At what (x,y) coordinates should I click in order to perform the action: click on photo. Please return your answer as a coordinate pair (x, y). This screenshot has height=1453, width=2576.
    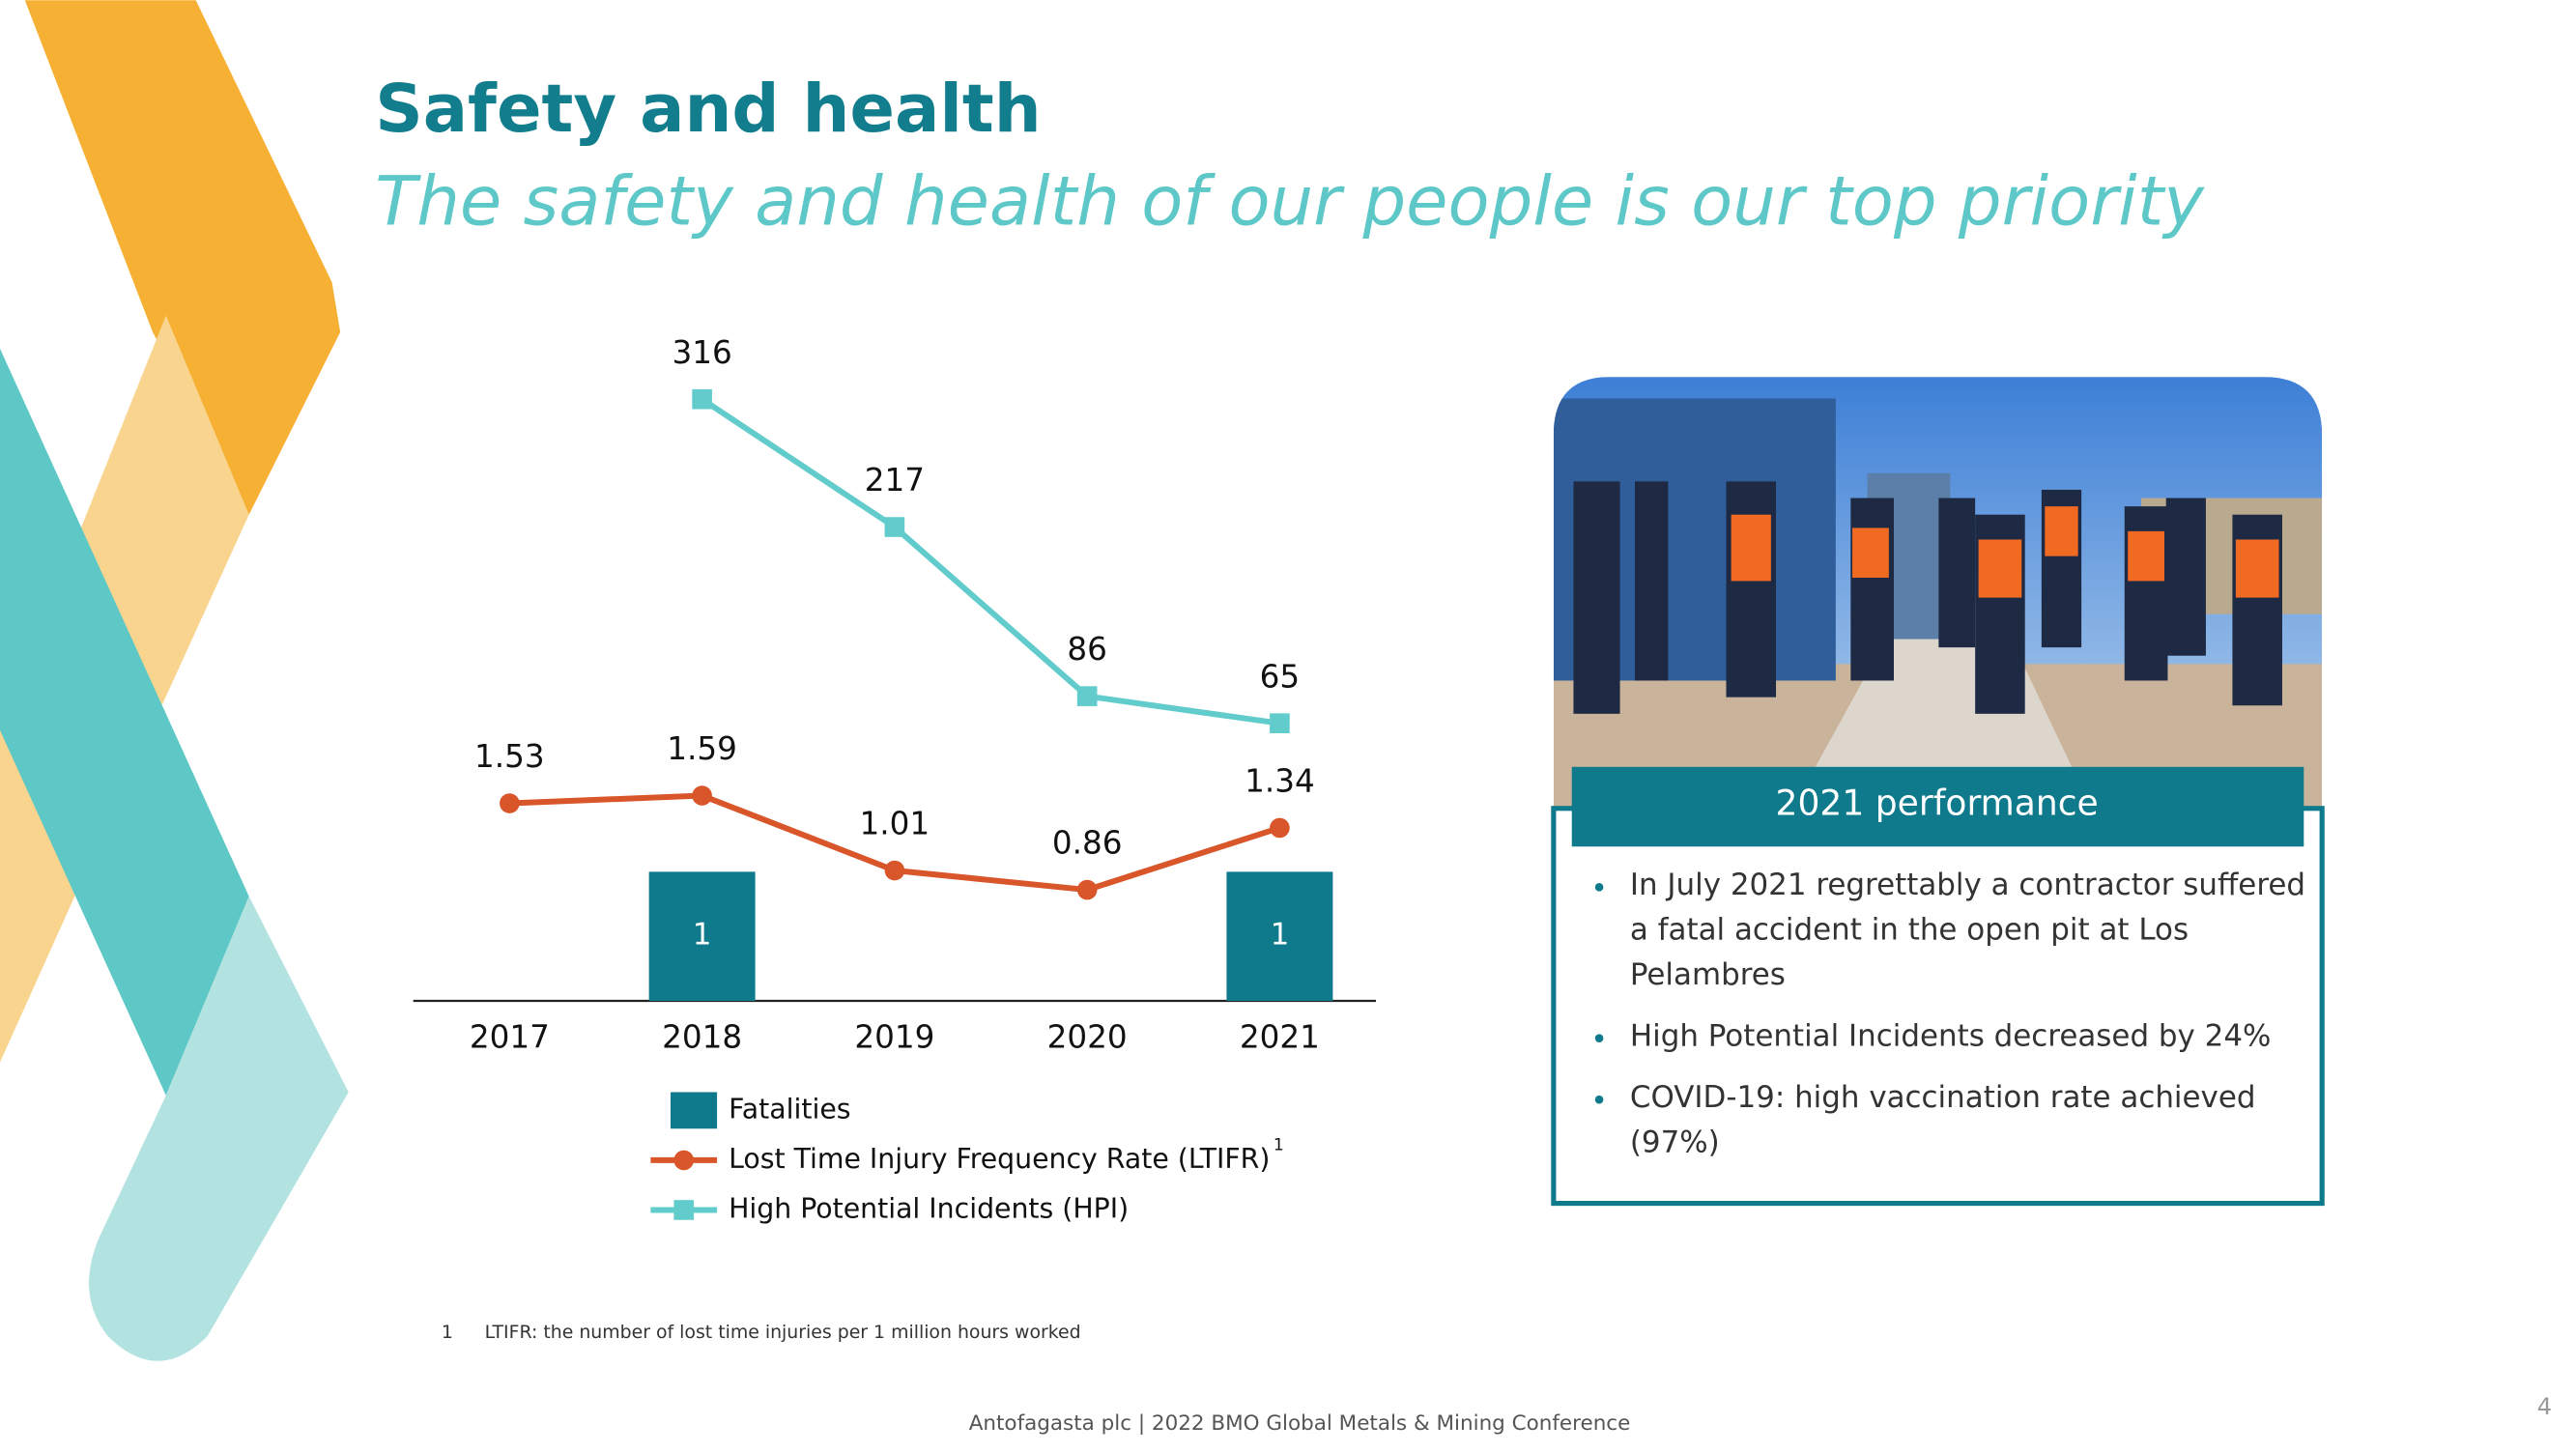
    Looking at the image, I should click on (1938, 593).